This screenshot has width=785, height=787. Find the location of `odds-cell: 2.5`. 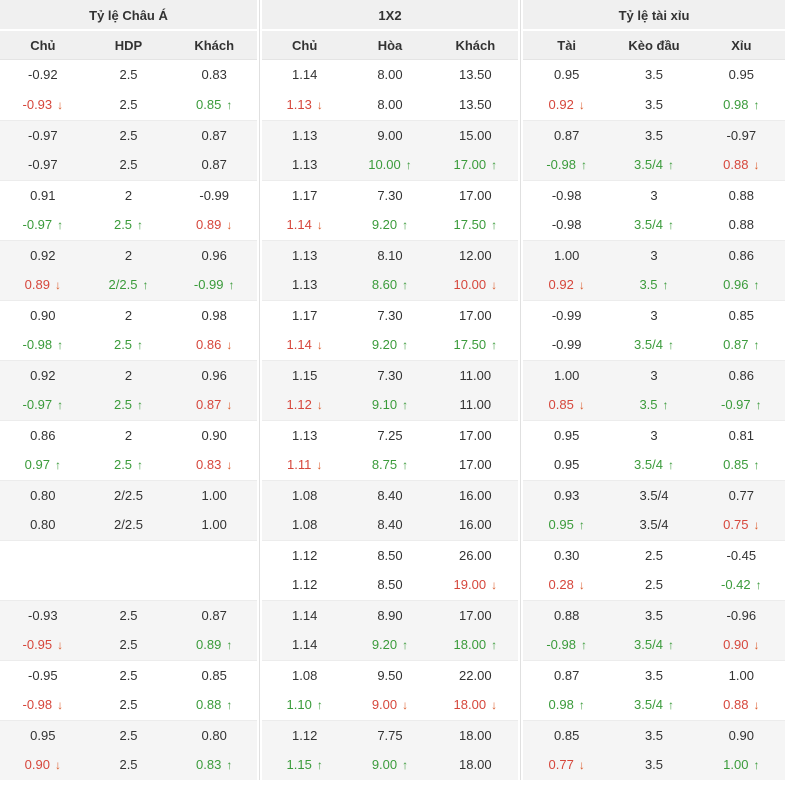

odds-cell: 2.5 is located at coordinates (129, 765).